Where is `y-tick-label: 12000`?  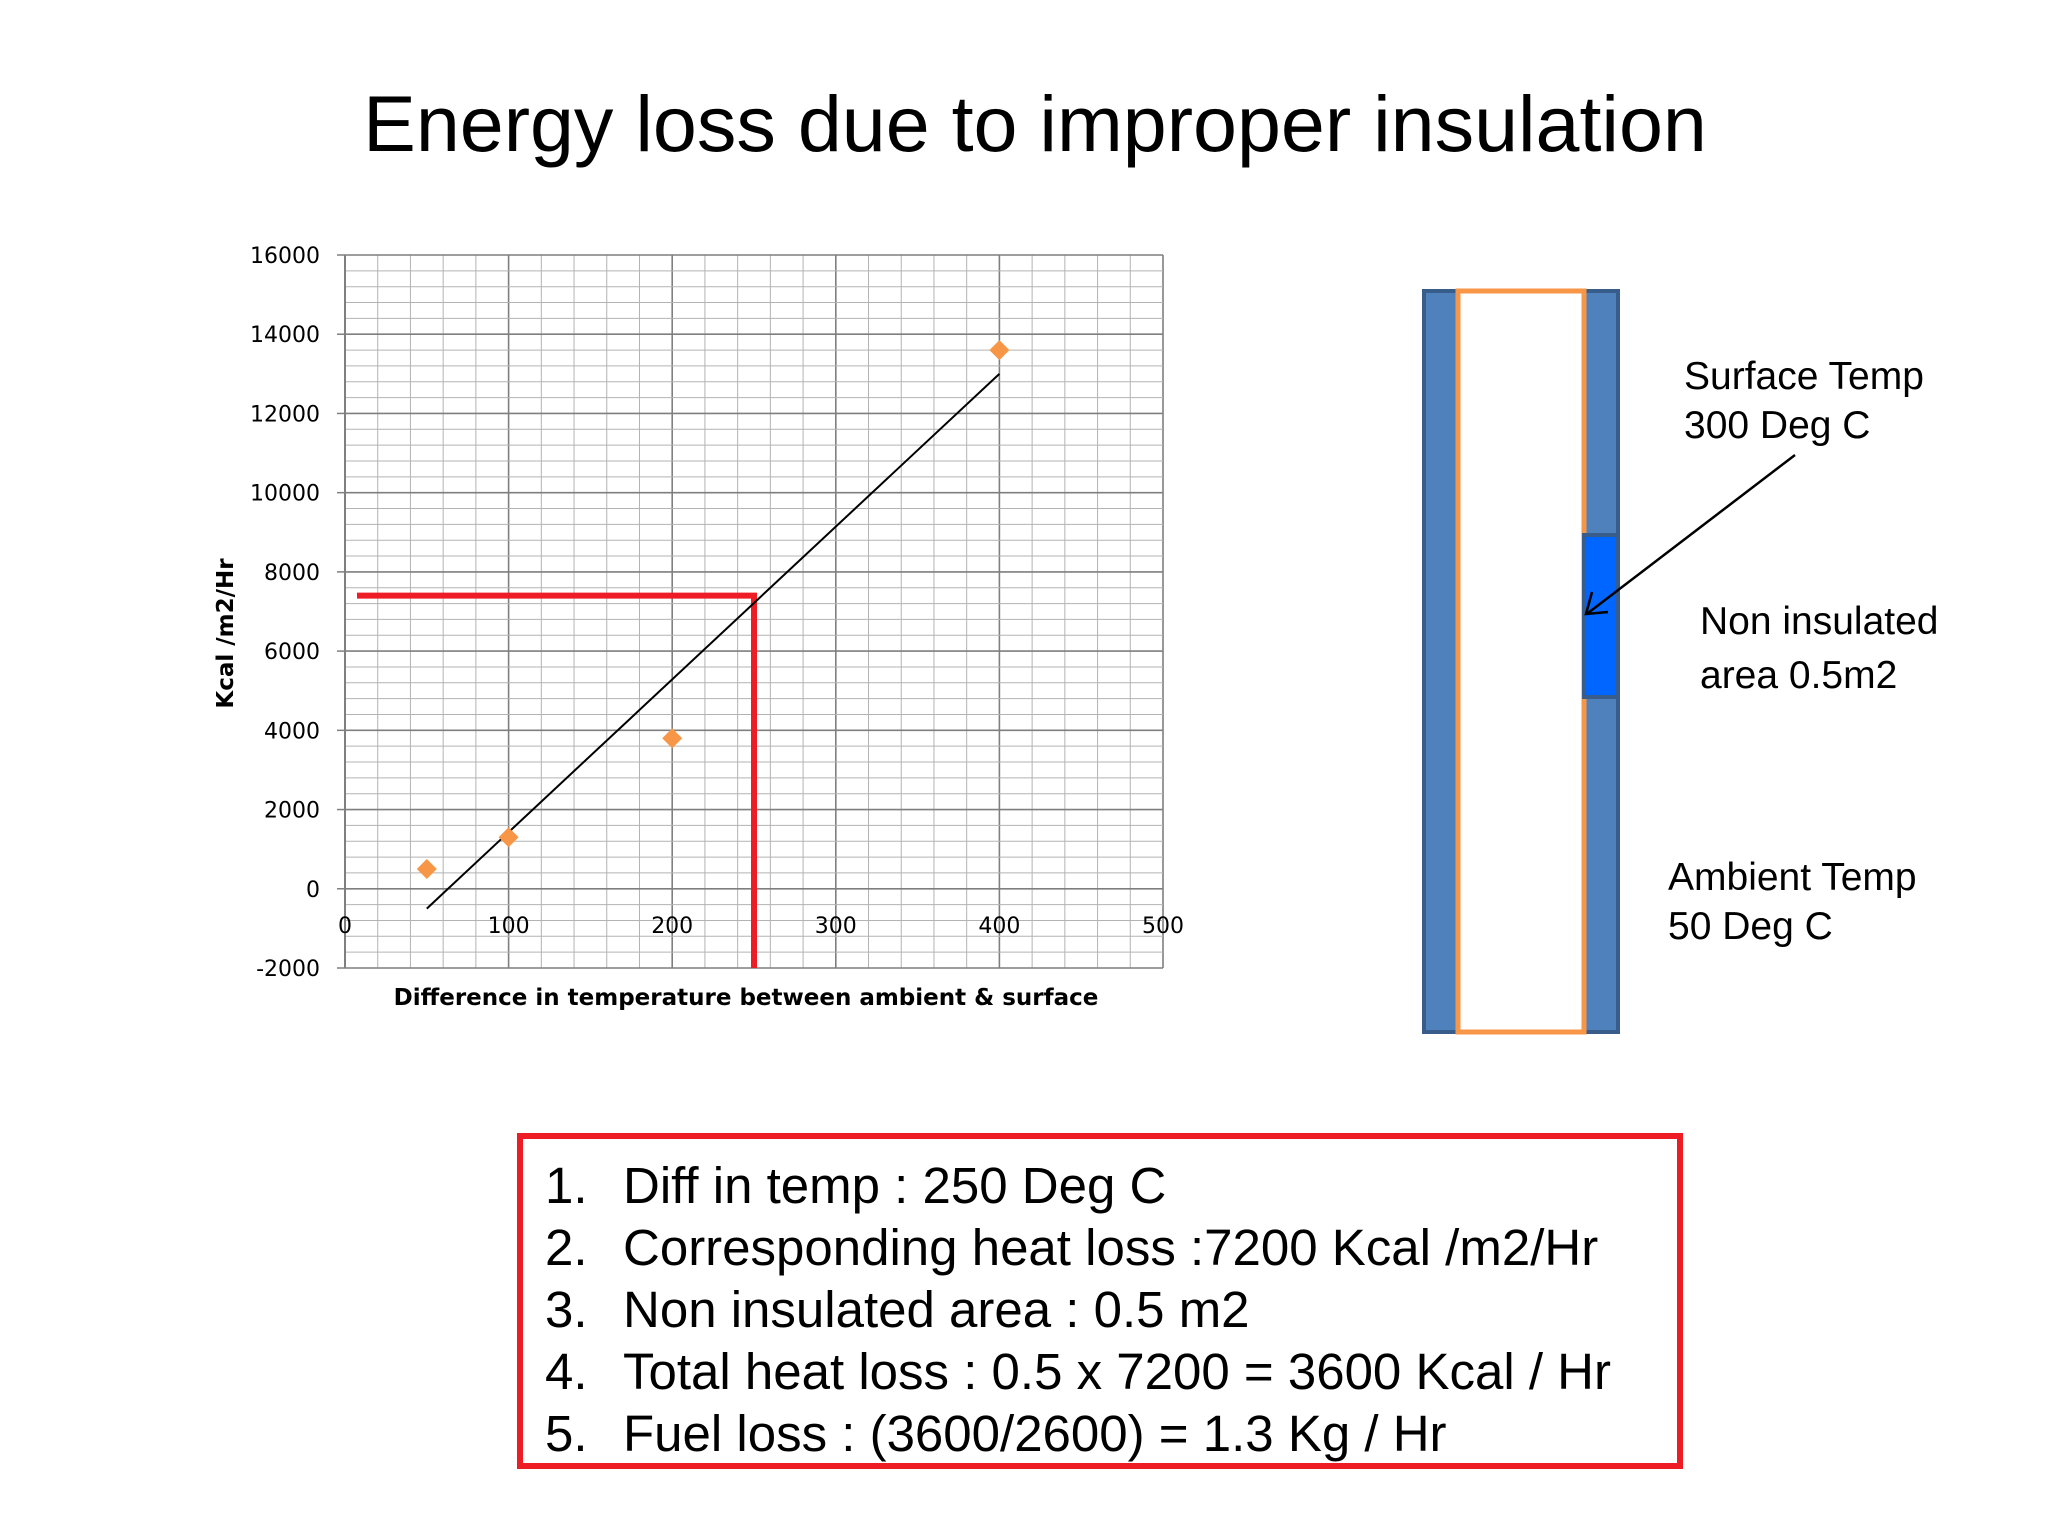 y-tick-label: 12000 is located at coordinates (285, 414).